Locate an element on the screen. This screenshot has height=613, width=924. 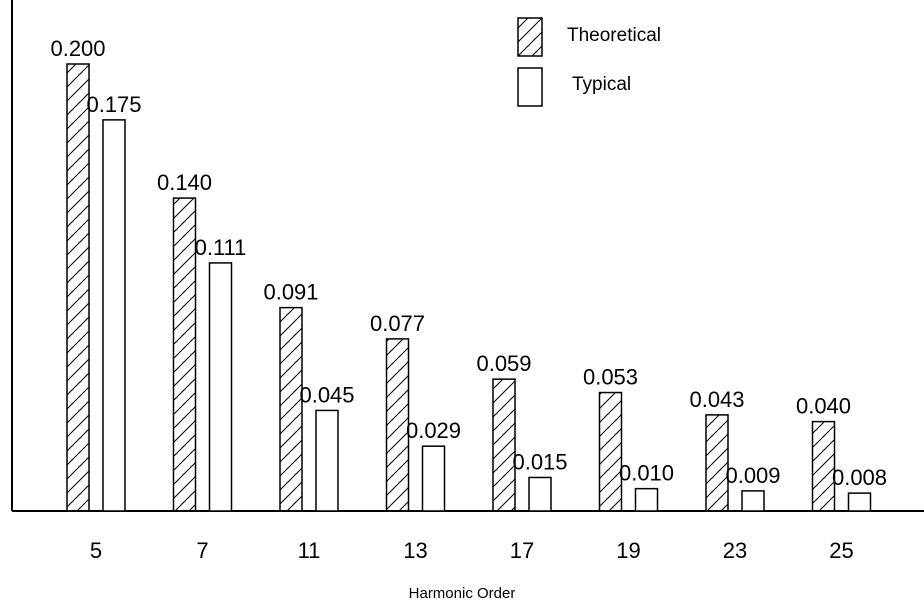
bar-label-typical-25: 0.008 is located at coordinates (859, 477).